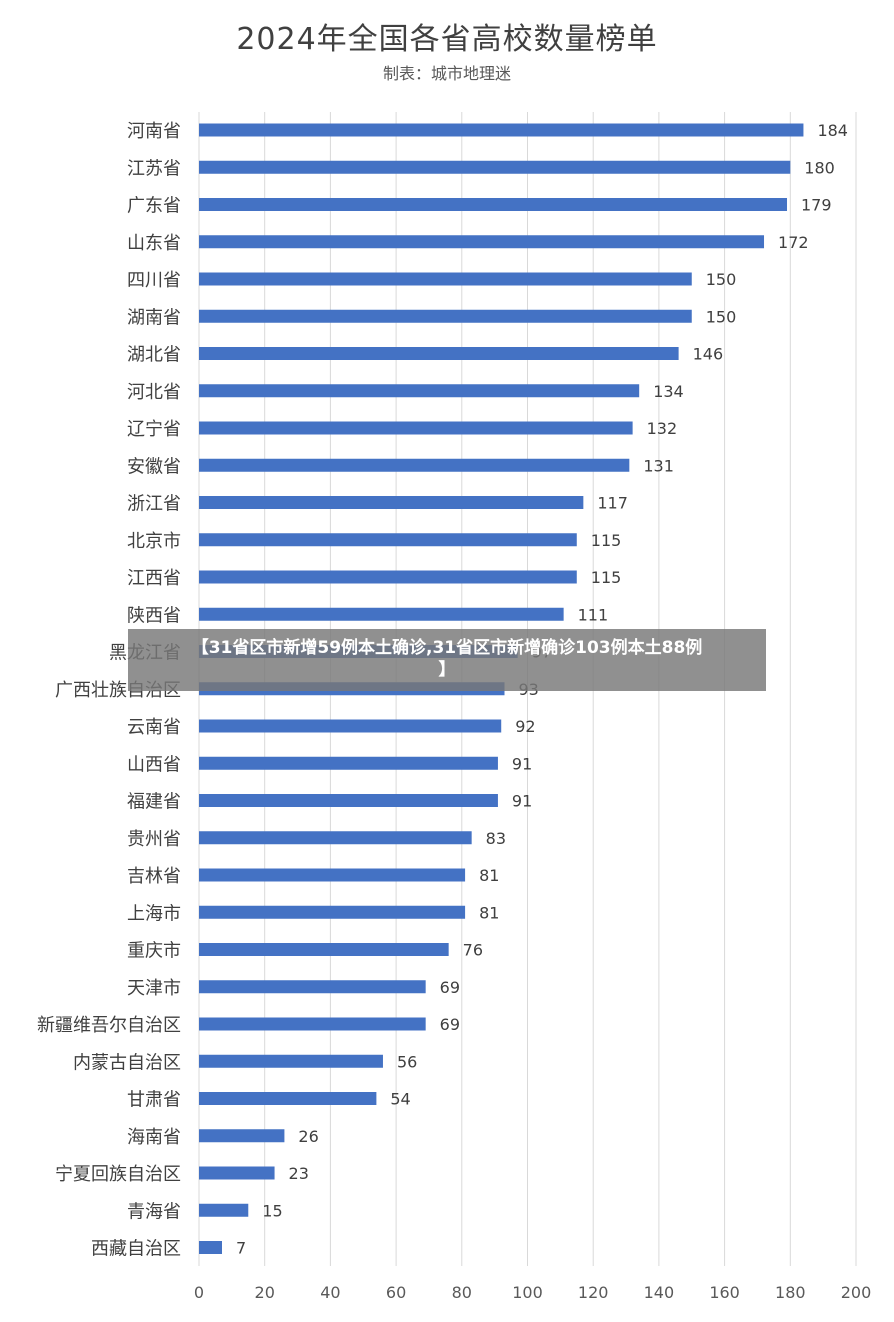  What do you see at coordinates (154, 1137) in the screenshot?
I see `category-label: 海南省` at bounding box center [154, 1137].